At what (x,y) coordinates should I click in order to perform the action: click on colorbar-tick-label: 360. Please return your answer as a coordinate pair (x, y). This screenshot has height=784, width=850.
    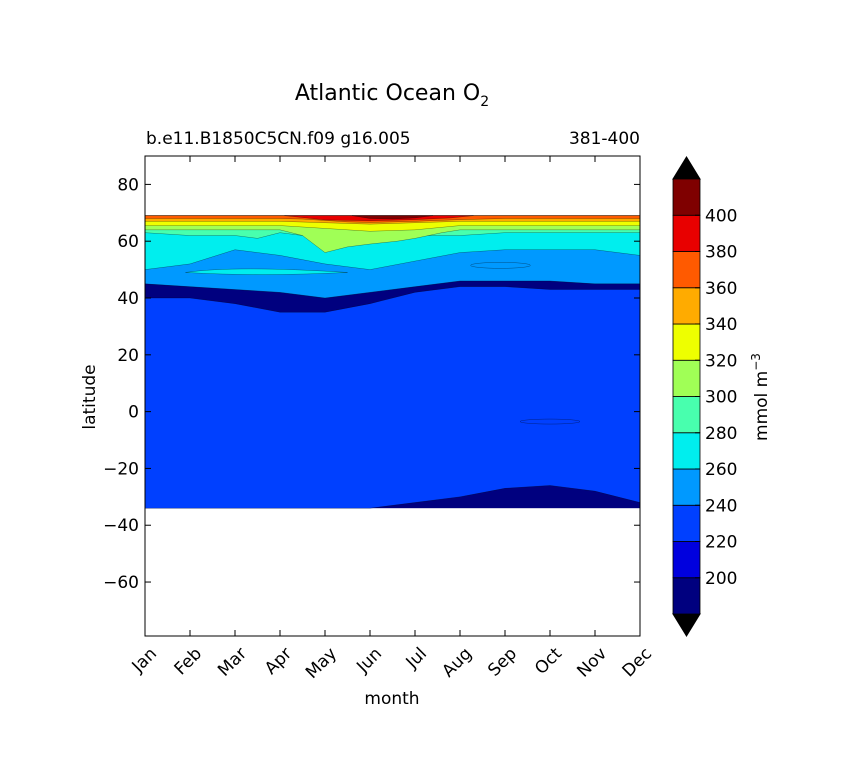
    Looking at the image, I should click on (721, 289).